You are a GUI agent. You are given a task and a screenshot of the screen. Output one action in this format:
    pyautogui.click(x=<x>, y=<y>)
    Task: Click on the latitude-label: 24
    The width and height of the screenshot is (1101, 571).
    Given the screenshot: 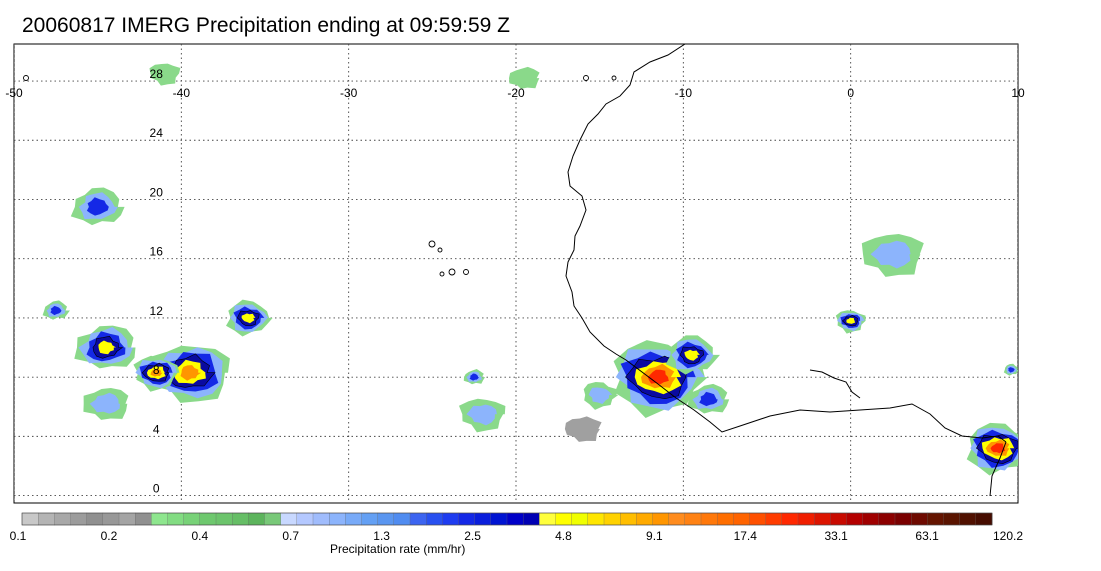 What is the action you would take?
    pyautogui.click(x=157, y=133)
    